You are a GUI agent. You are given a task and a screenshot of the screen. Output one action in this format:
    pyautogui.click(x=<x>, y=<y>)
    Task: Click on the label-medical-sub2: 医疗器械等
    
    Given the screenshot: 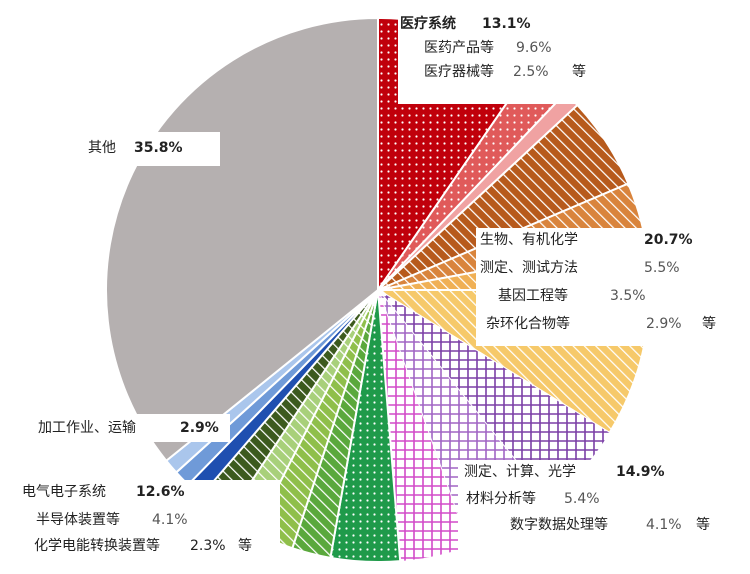 What is the action you would take?
    pyautogui.click(x=459, y=72)
    